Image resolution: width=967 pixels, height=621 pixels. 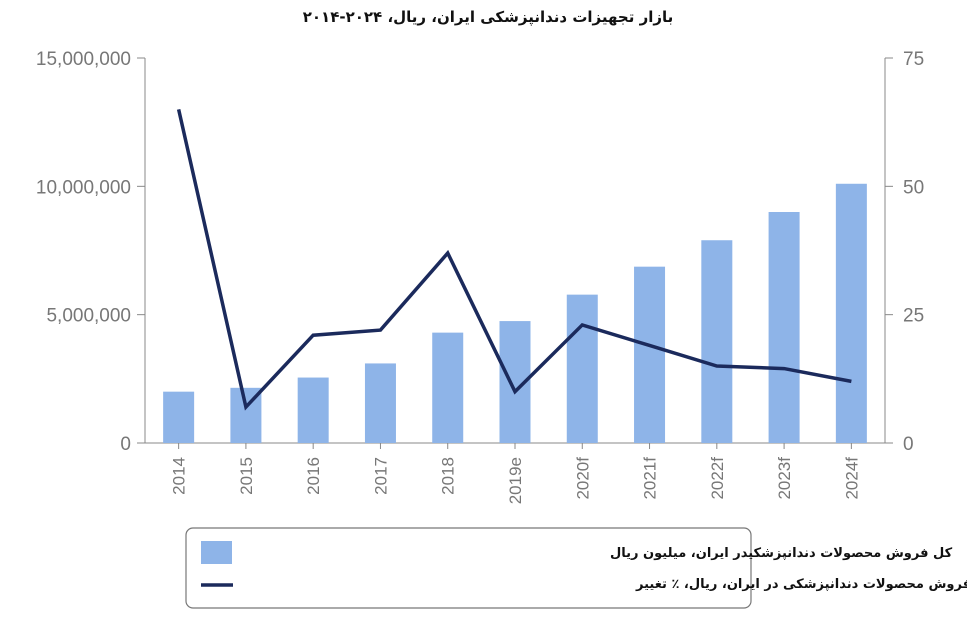 I want to click on legend-box, so click(x=468, y=568).